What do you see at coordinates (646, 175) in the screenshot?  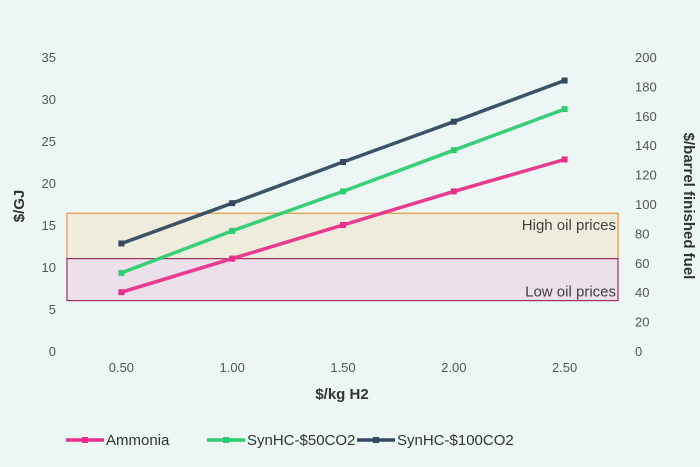 I see `y2-tick-label: 120` at bounding box center [646, 175].